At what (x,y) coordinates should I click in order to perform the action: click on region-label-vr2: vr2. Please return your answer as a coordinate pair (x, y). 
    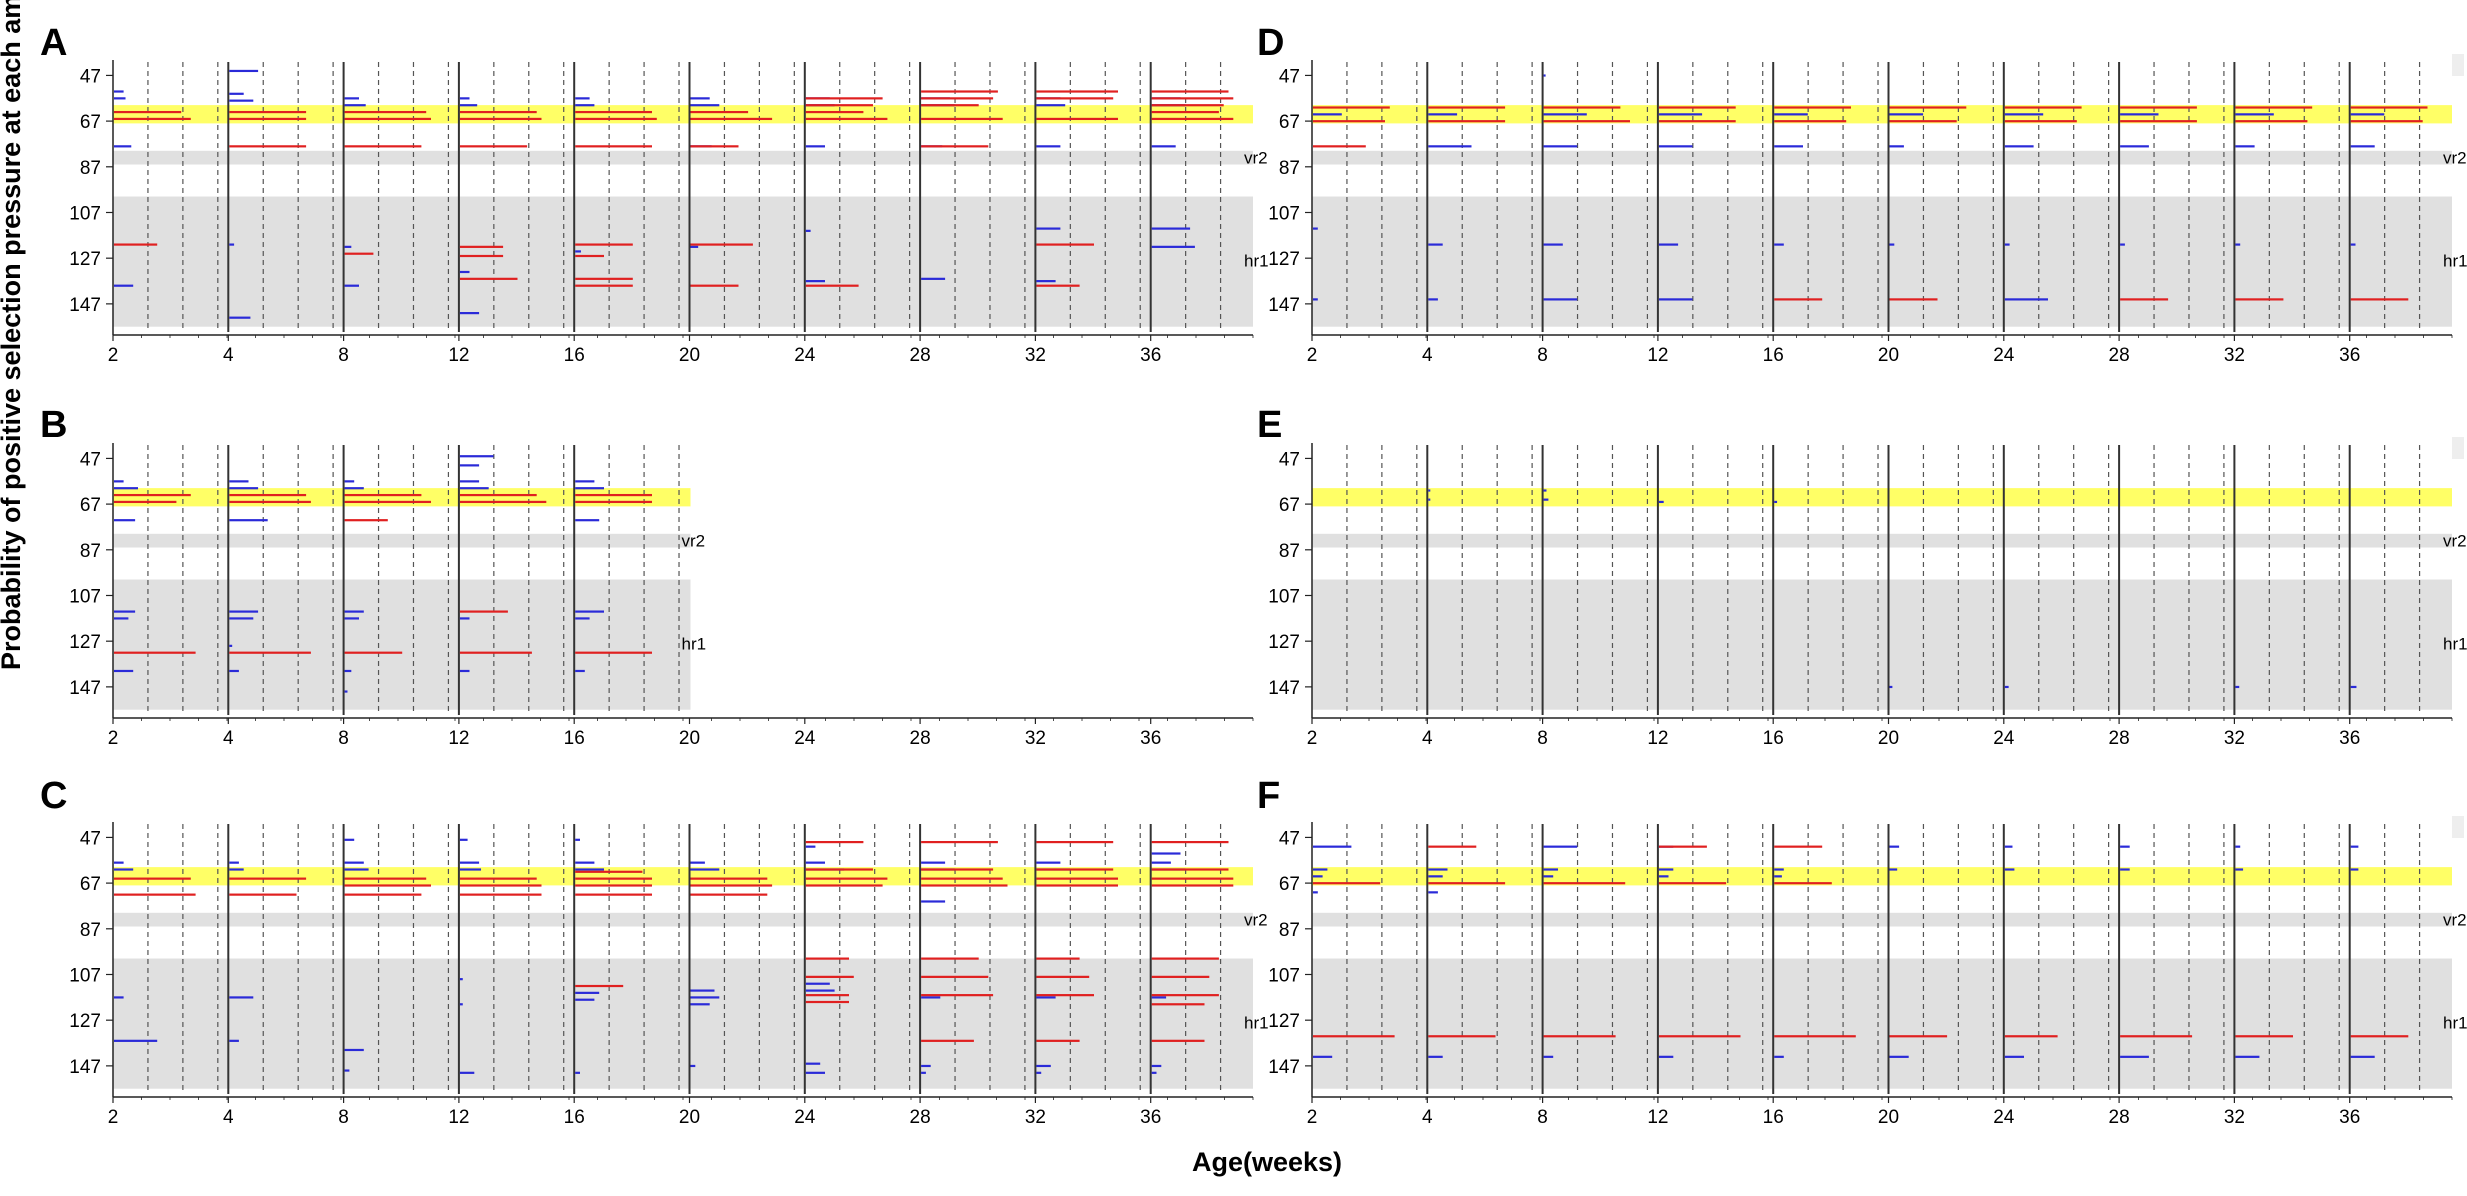
    Looking at the image, I should click on (2455, 158).